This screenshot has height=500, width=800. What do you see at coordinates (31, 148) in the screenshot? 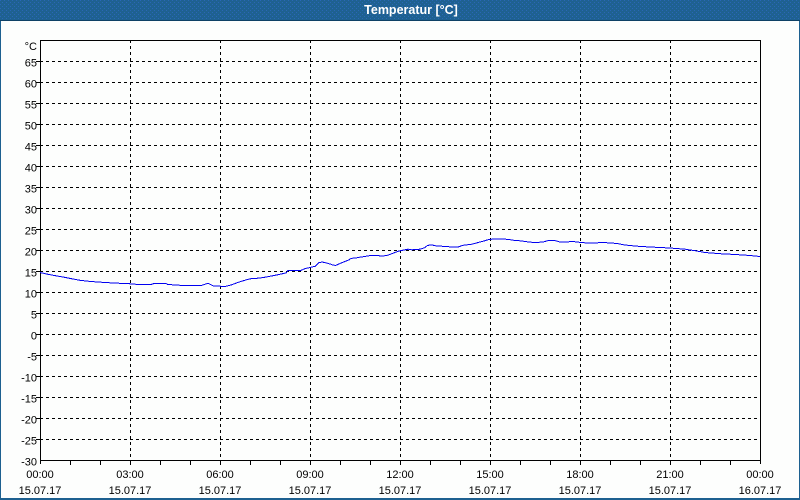
I see `svg-text: 45` at bounding box center [31, 148].